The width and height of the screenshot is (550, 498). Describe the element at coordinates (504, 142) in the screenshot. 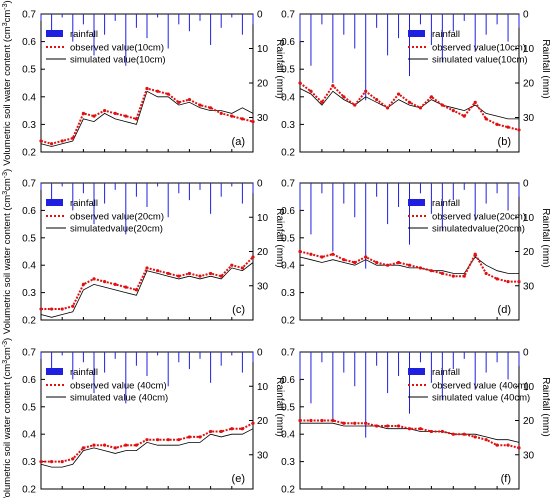

I see `panel-label: (b)` at that location.